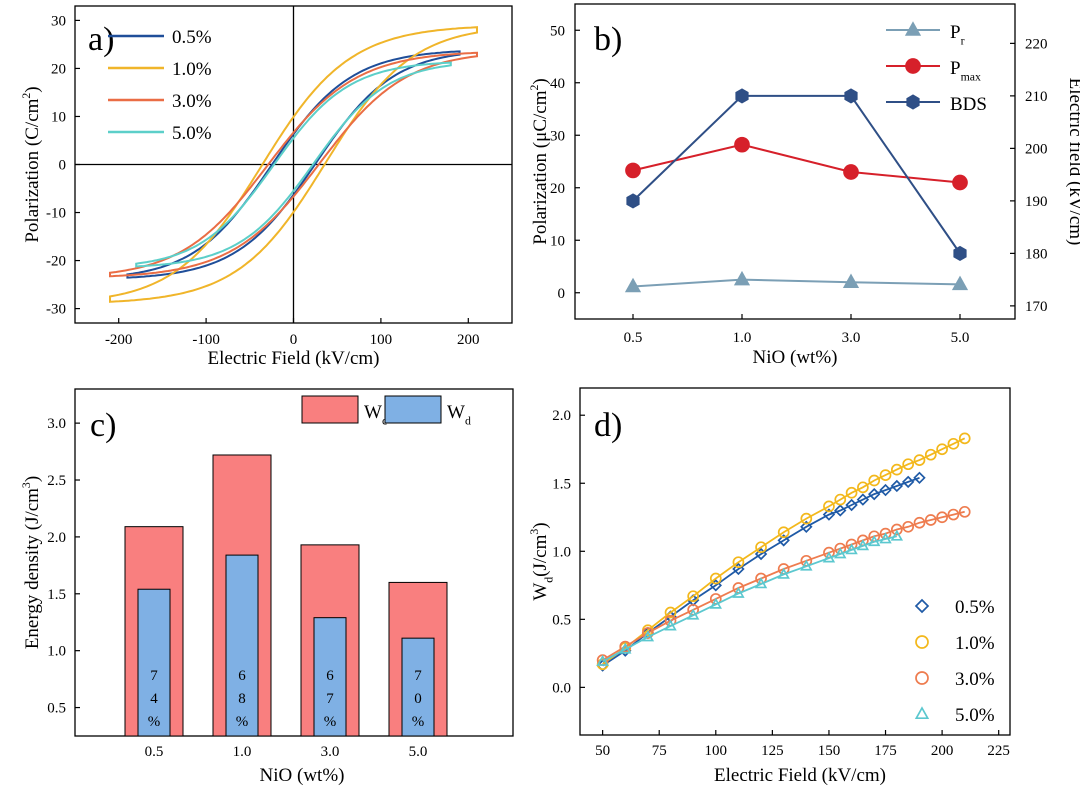  Describe the element at coordinates (922, 642) in the screenshot. I see `panel-d-legend-marker` at that location.